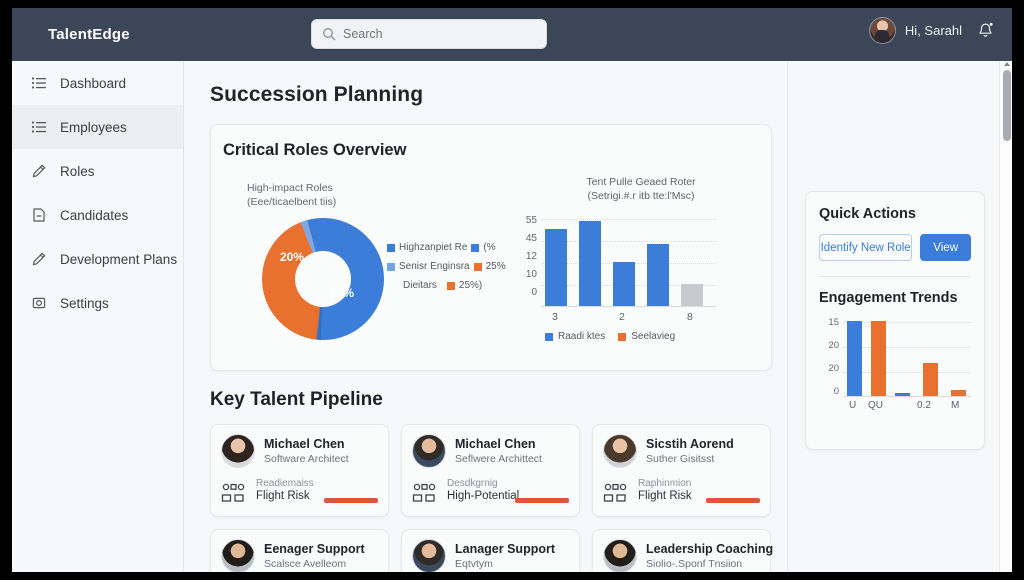  I want to click on scroll-up-arrow-icon, so click(1007, 64).